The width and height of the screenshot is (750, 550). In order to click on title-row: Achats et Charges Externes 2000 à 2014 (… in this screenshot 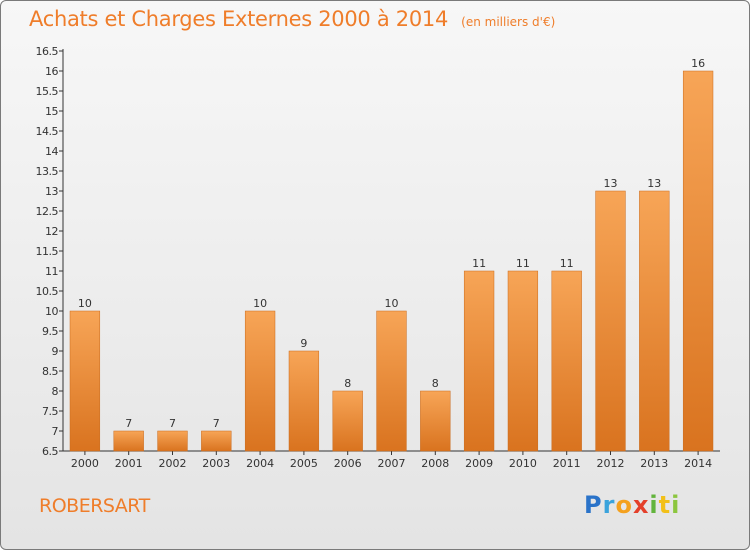, I will do `click(292, 19)`.